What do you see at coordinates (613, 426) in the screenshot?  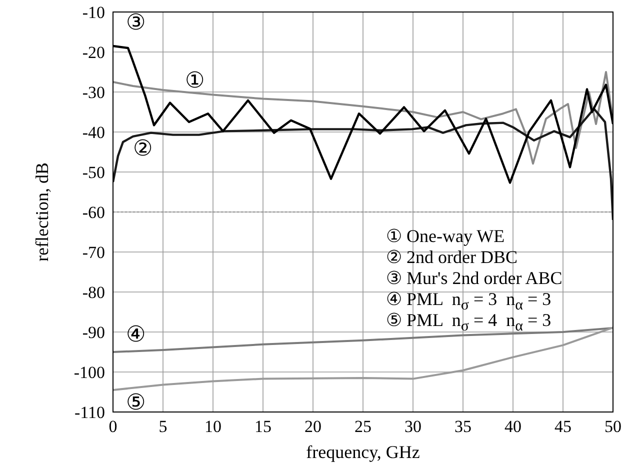 I see `x-tick-label: 50` at bounding box center [613, 426].